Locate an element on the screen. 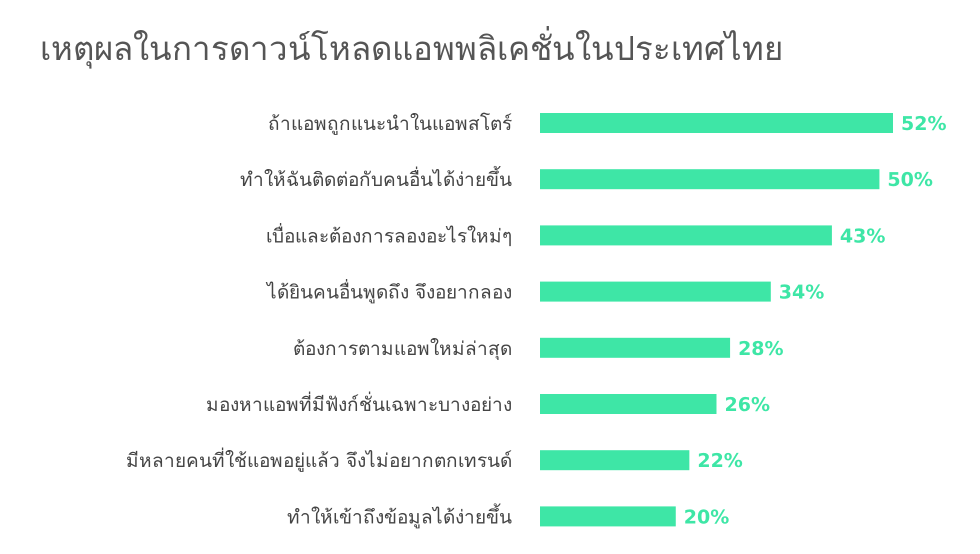  data-label: 34% is located at coordinates (801, 293).